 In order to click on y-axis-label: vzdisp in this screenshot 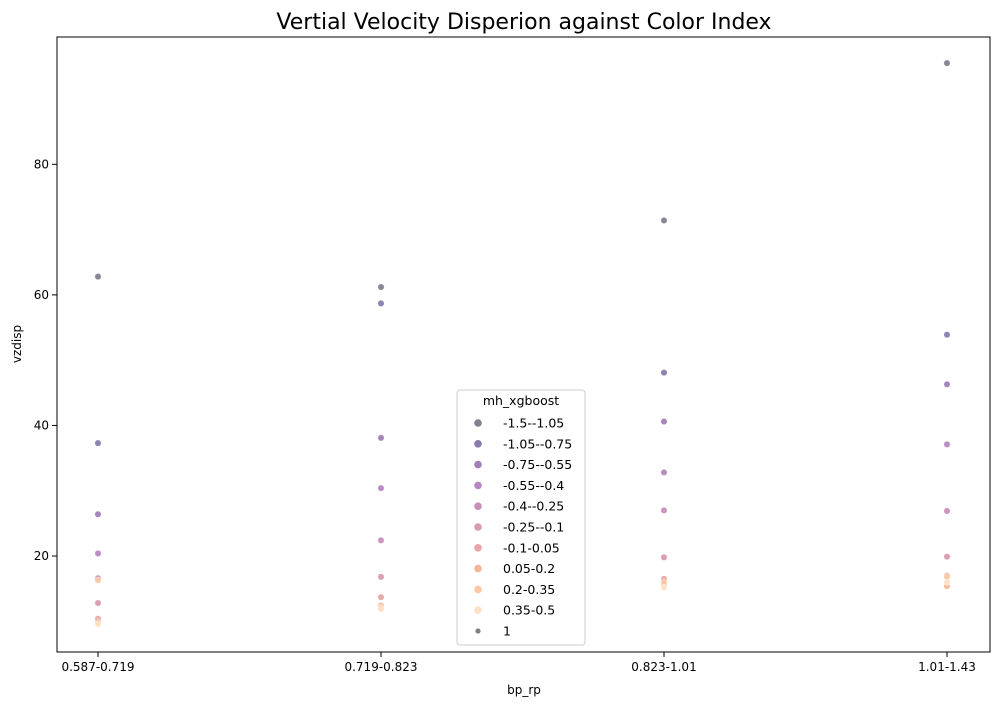, I will do `click(17, 344)`.